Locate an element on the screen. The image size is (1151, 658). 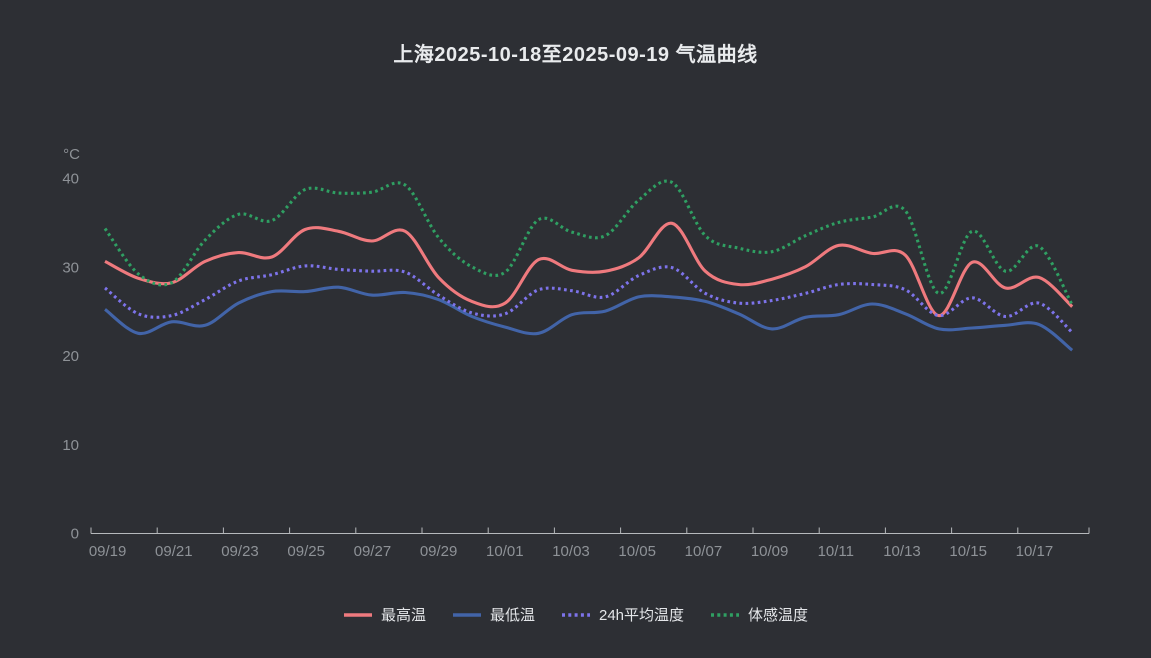
legend-item-feels-like: 体感温度 is located at coordinates (759, 614).